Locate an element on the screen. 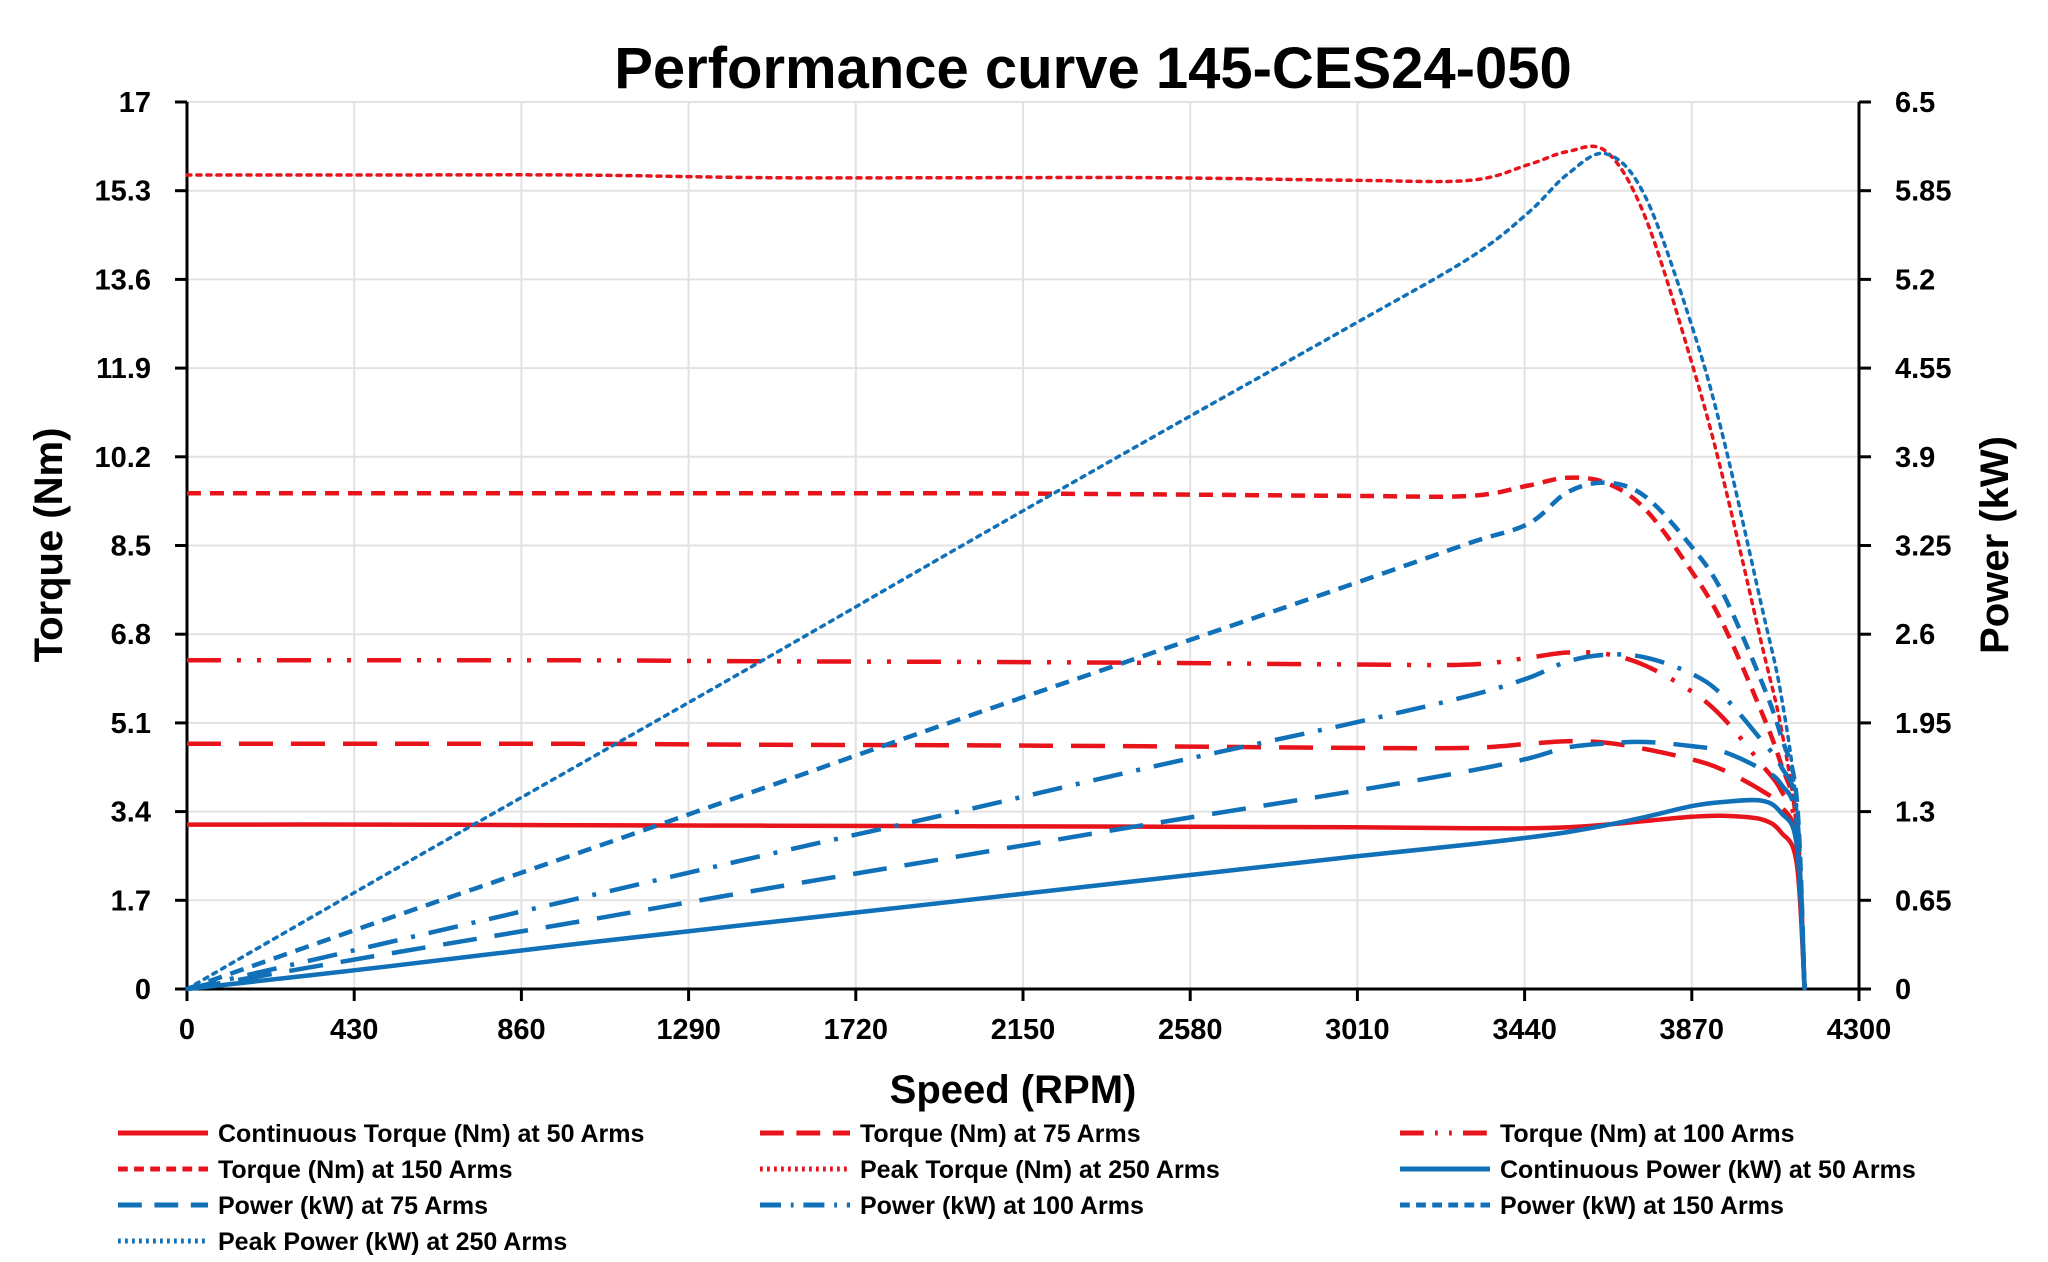 The width and height of the screenshot is (2048, 1262). chart-title: Performance curve 145-CES24-050 is located at coordinates (1093, 68).